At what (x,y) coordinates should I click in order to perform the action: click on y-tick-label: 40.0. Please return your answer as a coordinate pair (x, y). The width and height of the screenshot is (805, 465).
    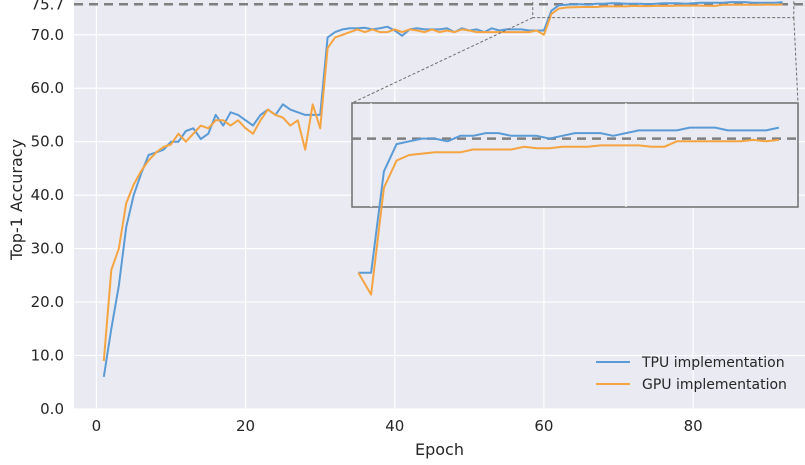
    Looking at the image, I should click on (47, 195).